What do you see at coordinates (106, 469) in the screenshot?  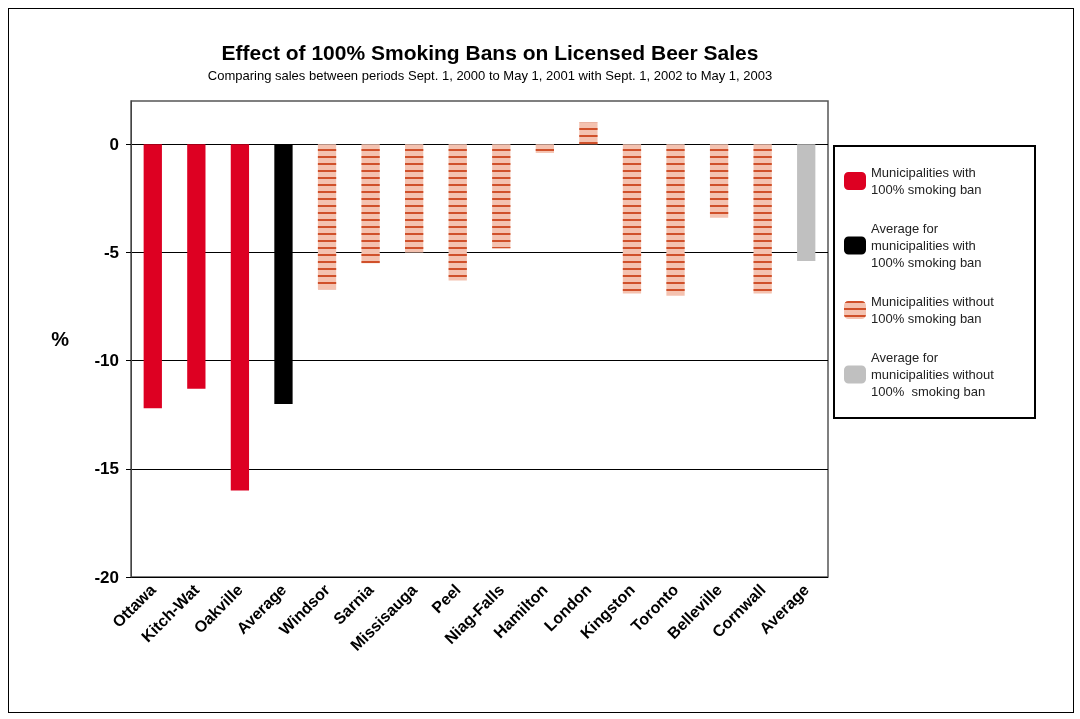 I see `y-tick-label: -15` at bounding box center [106, 469].